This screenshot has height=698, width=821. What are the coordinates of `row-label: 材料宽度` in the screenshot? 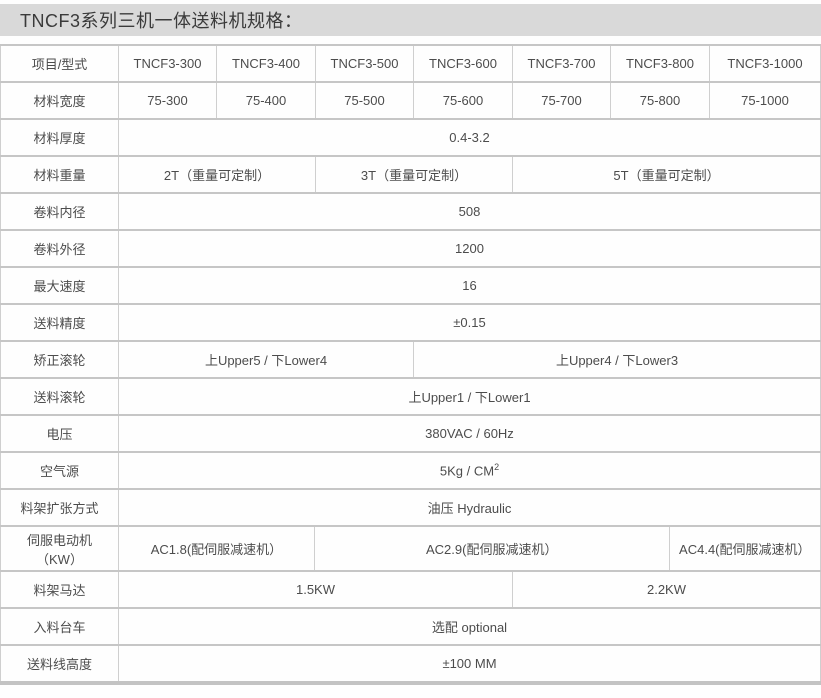 It's located at (59, 100).